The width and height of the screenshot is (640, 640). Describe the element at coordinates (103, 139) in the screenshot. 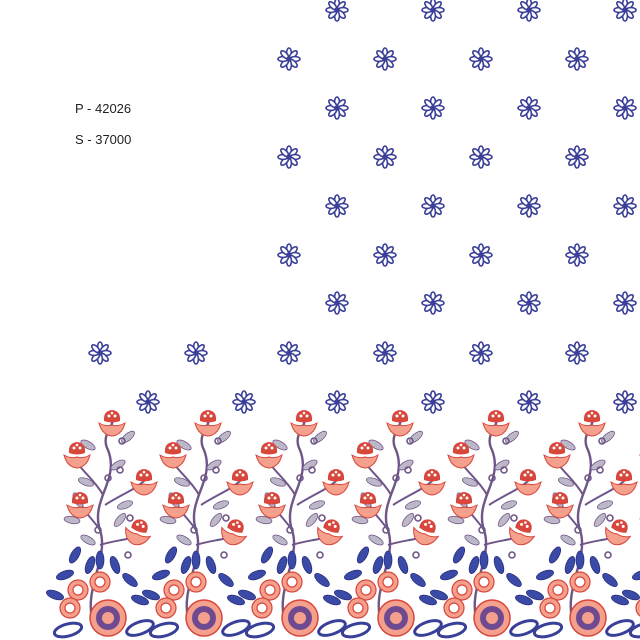

I see `design-code-s: S - 37000` at that location.